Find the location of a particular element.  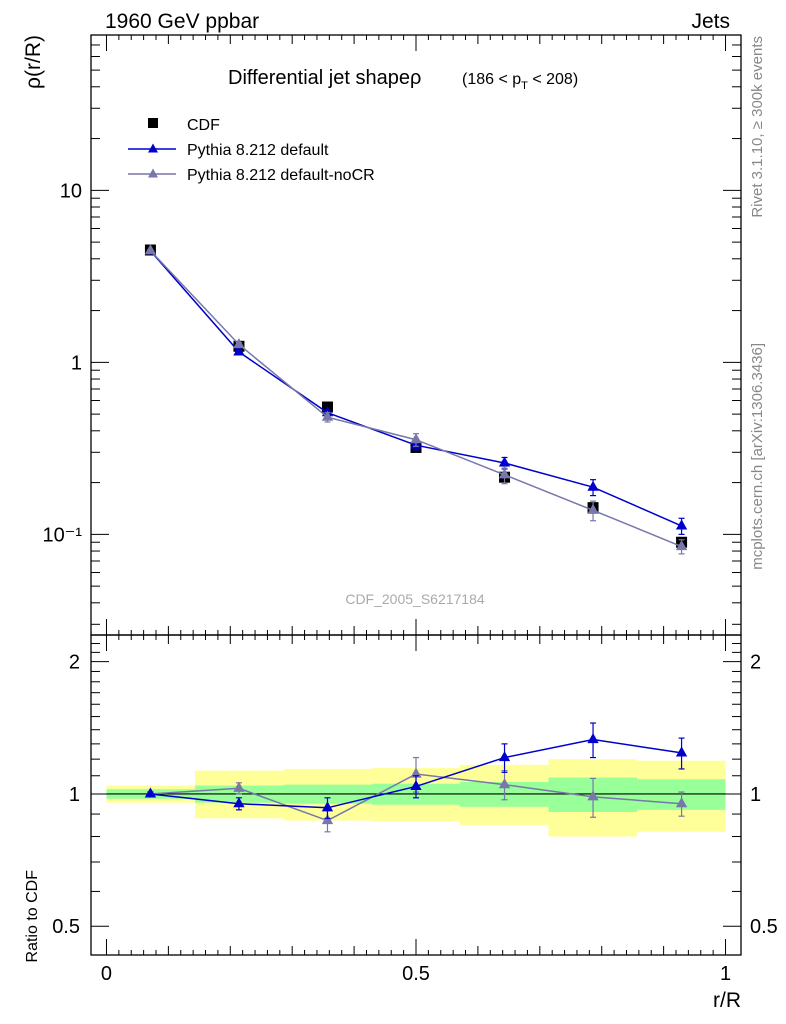

ratio-y-tick-label-right: 0.5 is located at coordinates (764, 927).